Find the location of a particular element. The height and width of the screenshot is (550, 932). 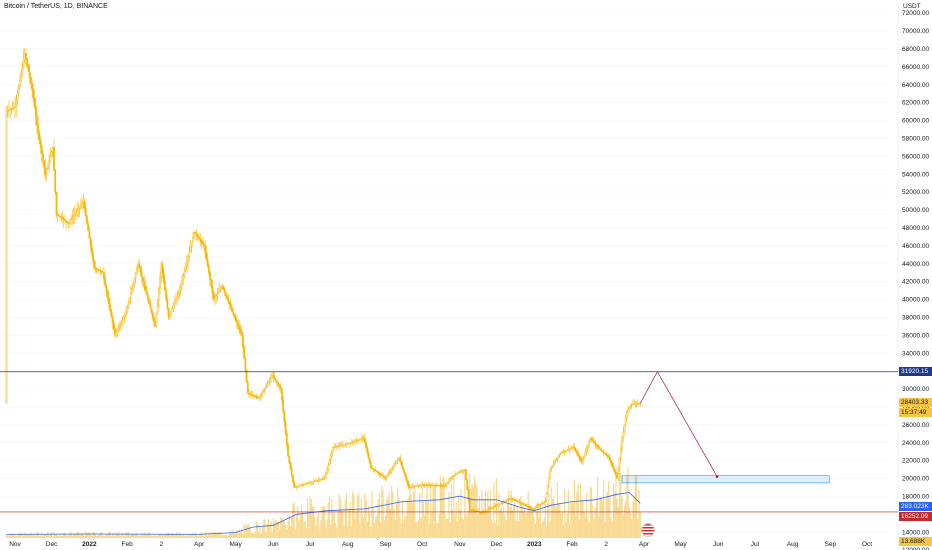

projection-path is located at coordinates (678, 423).